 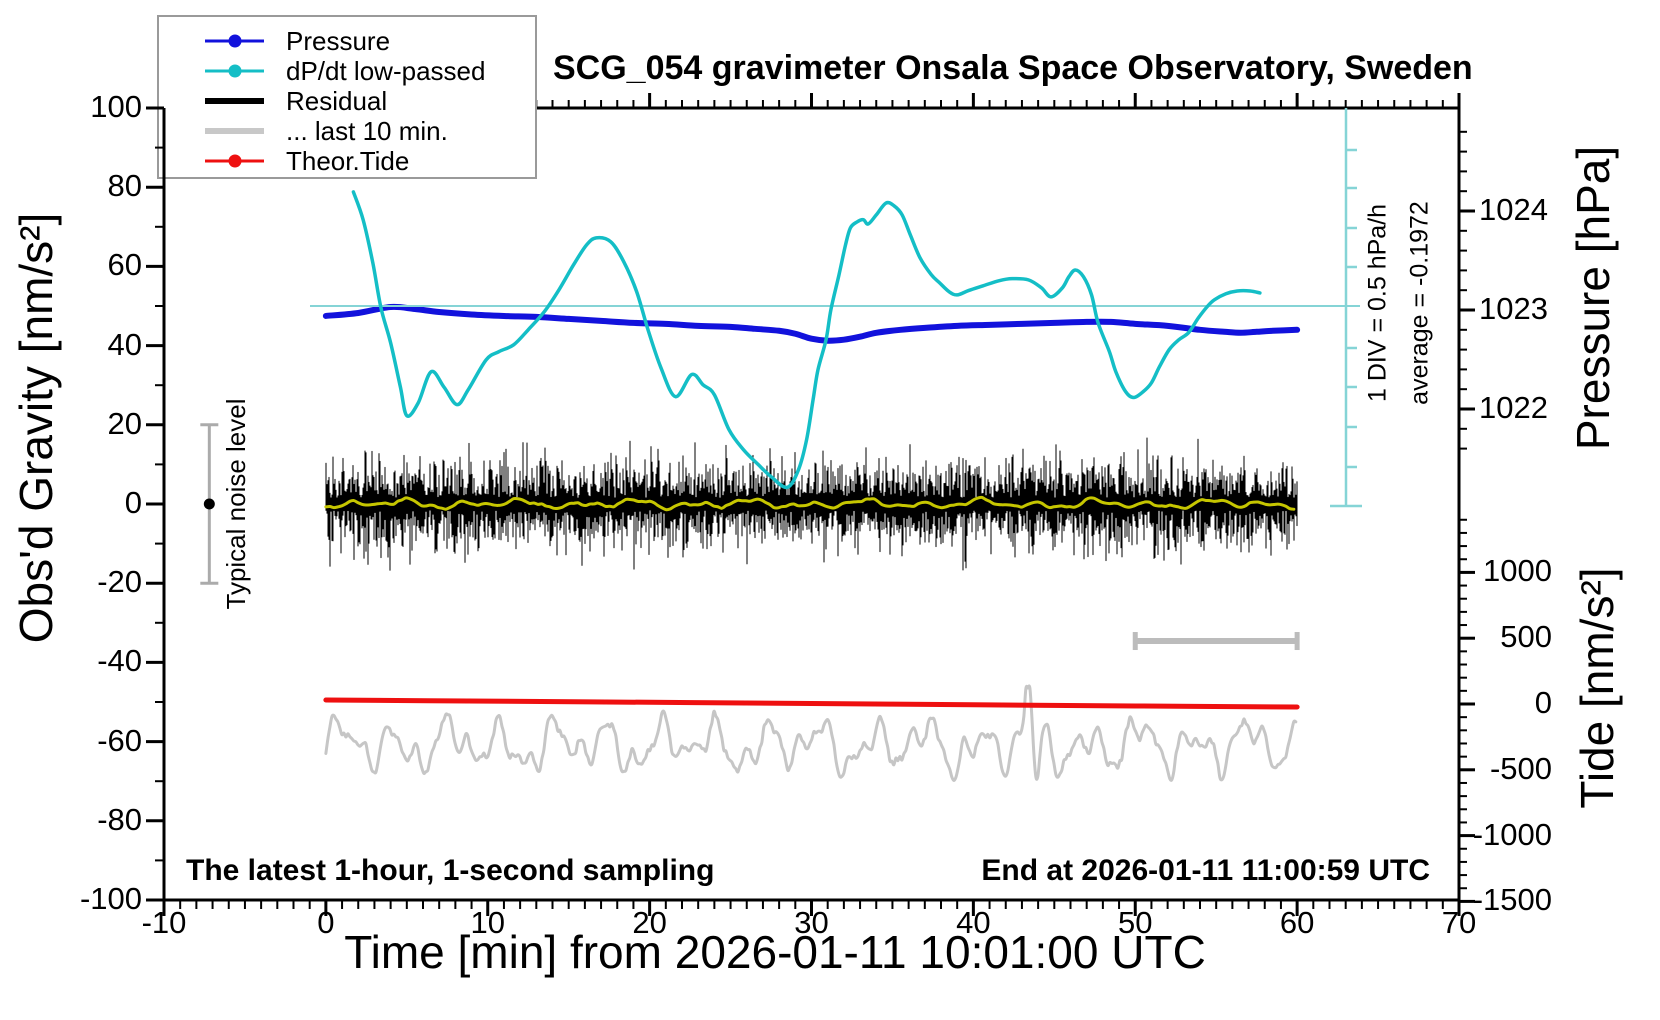 What do you see at coordinates (1135, 922) in the screenshot?
I see `x-tick-label: 50` at bounding box center [1135, 922].